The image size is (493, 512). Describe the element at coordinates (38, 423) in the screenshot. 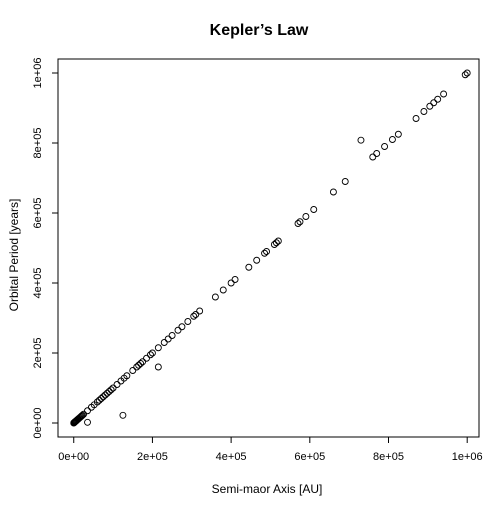

I see `y-tick-label: 0e+00` at that location.